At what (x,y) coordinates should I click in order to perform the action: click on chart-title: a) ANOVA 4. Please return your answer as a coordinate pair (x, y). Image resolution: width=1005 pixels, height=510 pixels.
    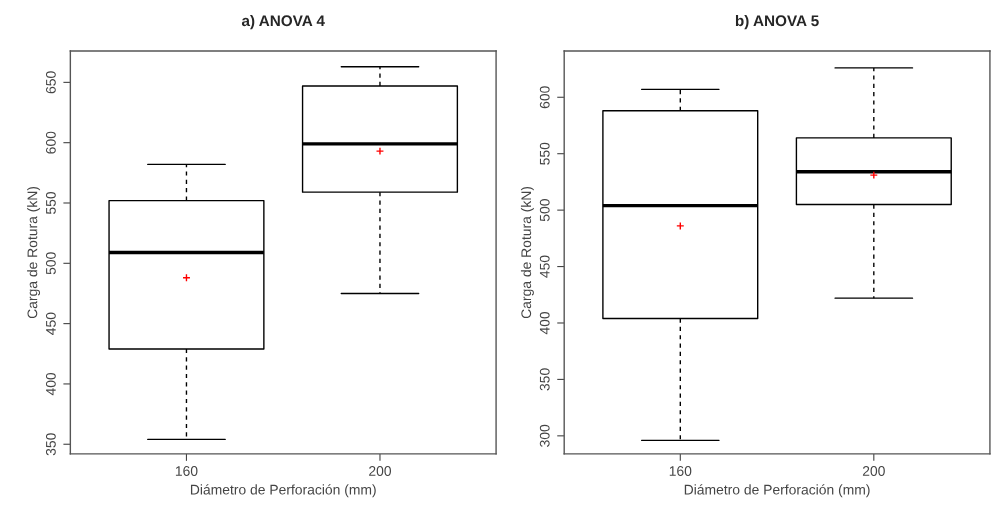
    Looking at the image, I should click on (283, 22).